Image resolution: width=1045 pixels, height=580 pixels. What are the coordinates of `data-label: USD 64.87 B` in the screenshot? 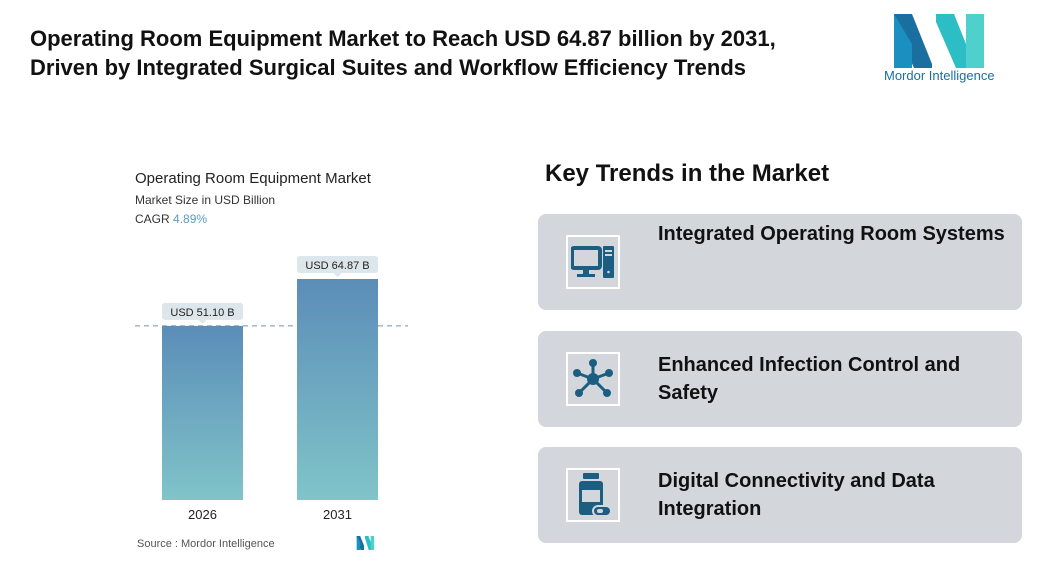 It's located at (337, 266).